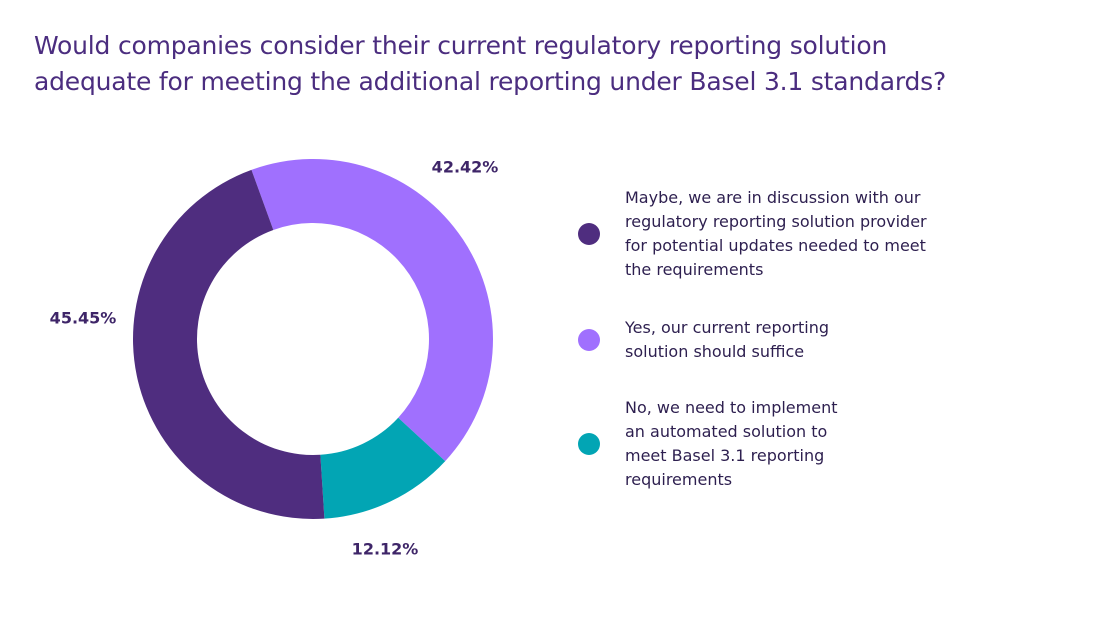  Describe the element at coordinates (589, 234) in the screenshot. I see `legend-dot-maybe` at that location.